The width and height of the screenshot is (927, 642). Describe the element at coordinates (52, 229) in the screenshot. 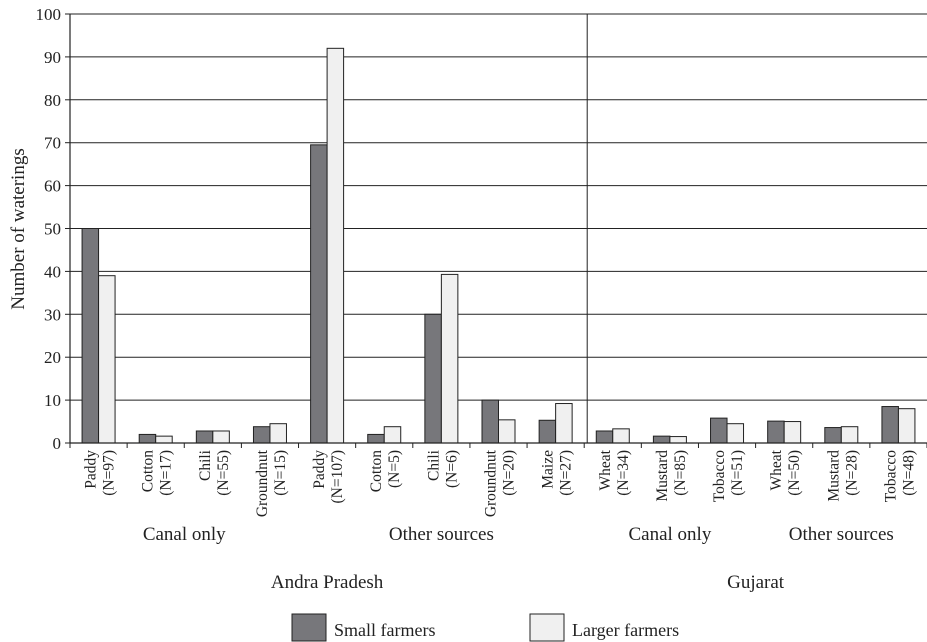

I see `y-tick-label: 50` at that location.